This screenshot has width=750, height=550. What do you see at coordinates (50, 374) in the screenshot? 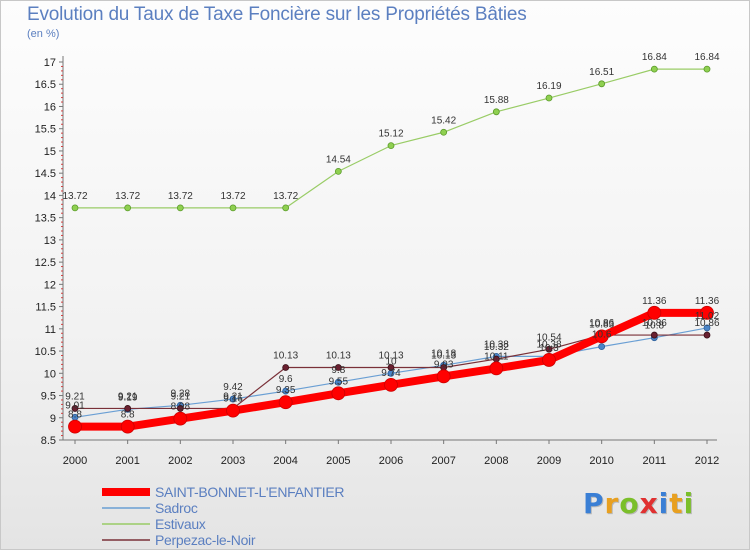
I see `y-tick-label: 10` at bounding box center [50, 374].